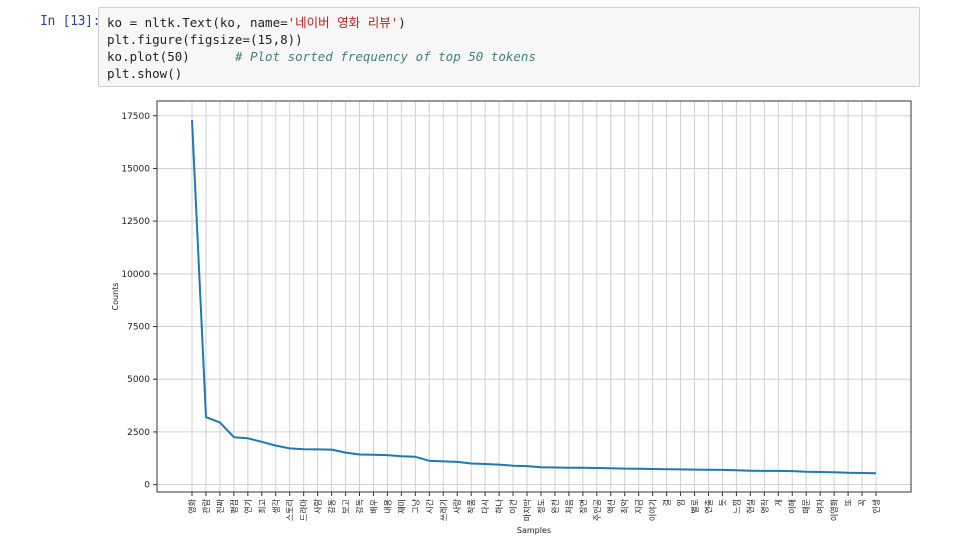 The height and width of the screenshot is (550, 980). I want to click on y-axis-label: Counts, so click(115, 297).